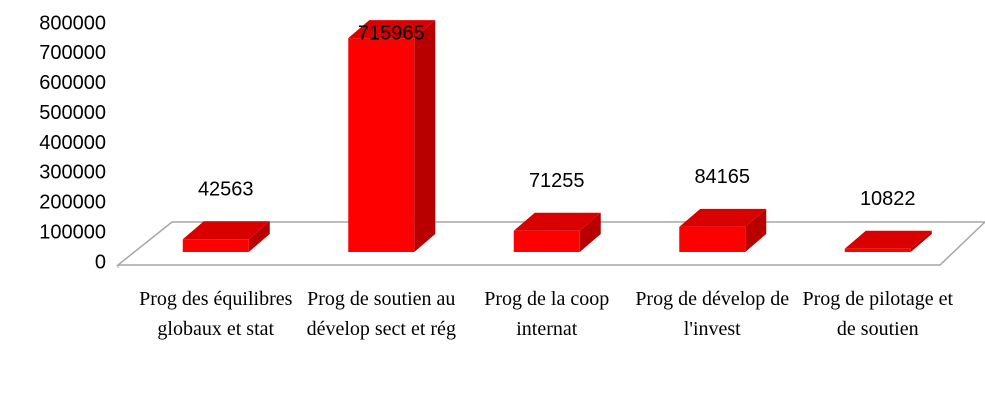 The height and width of the screenshot is (401, 985). What do you see at coordinates (72, 53) in the screenshot?
I see `y-tick-label: 700000` at bounding box center [72, 53].